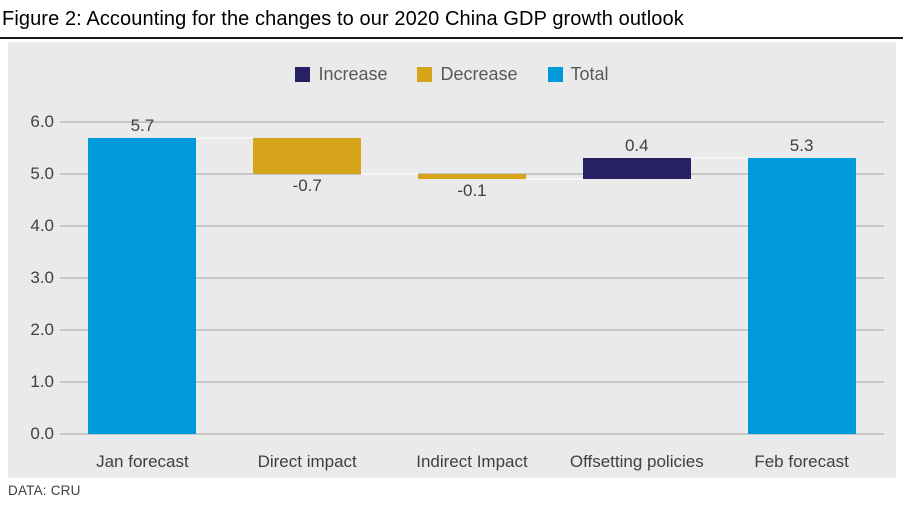 This screenshot has height=506, width=903. I want to click on bar-value-label: 5.3, so click(801, 146).